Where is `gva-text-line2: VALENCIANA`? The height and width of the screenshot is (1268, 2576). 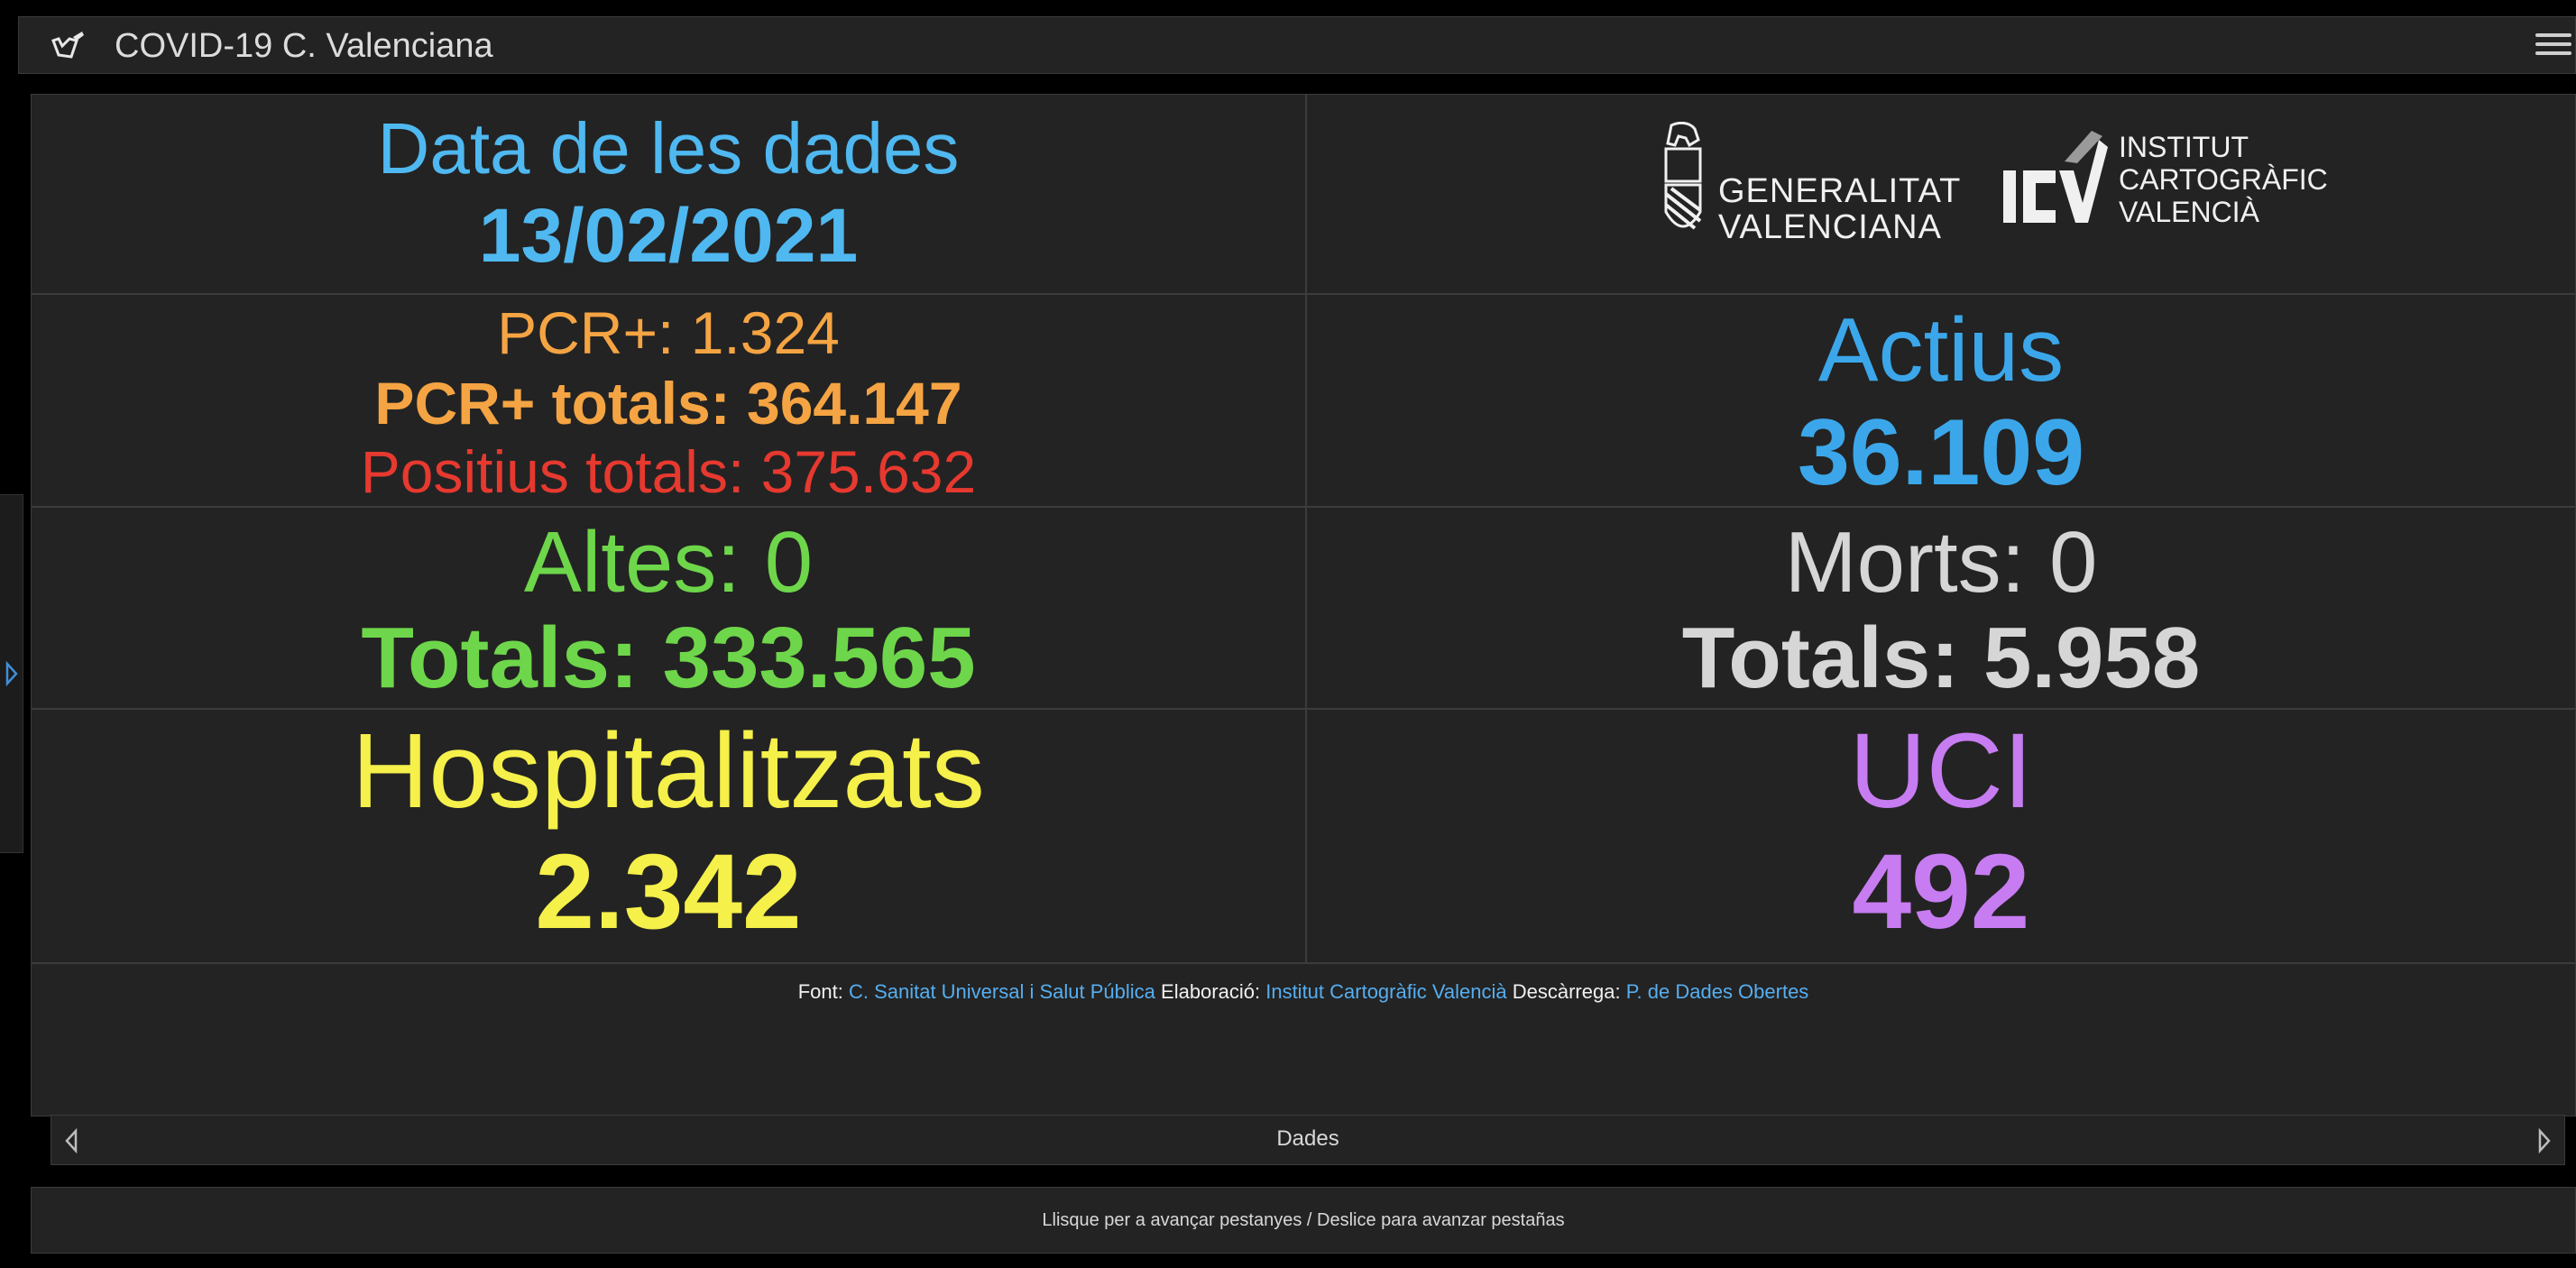 gva-text-line2: VALENCIANA is located at coordinates (1830, 227).